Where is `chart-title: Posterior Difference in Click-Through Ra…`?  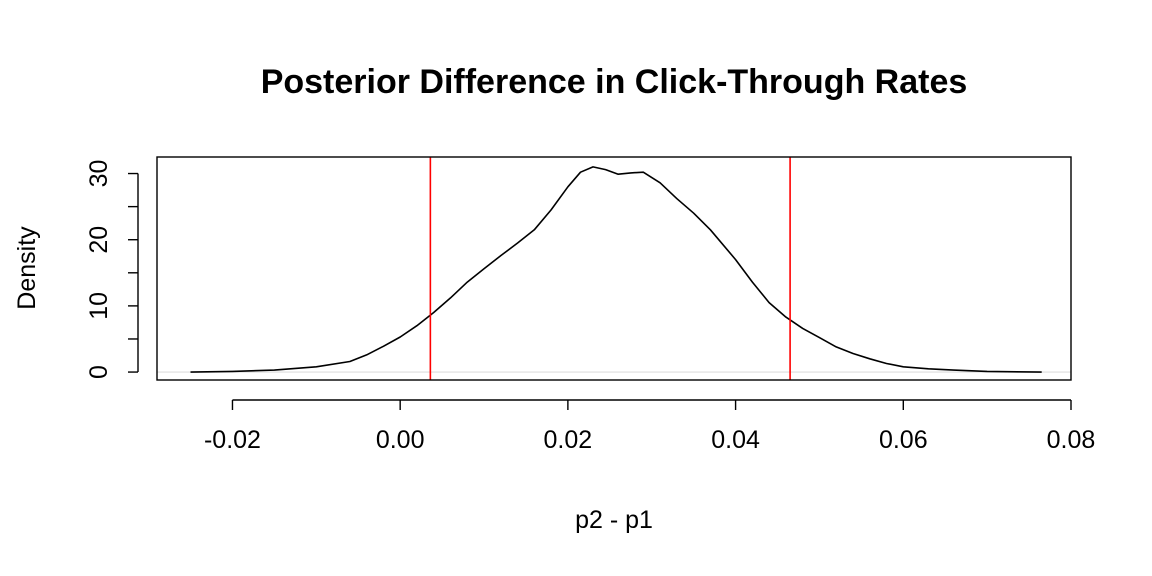
chart-title: Posterior Difference in Click-Through Ra… is located at coordinates (614, 82).